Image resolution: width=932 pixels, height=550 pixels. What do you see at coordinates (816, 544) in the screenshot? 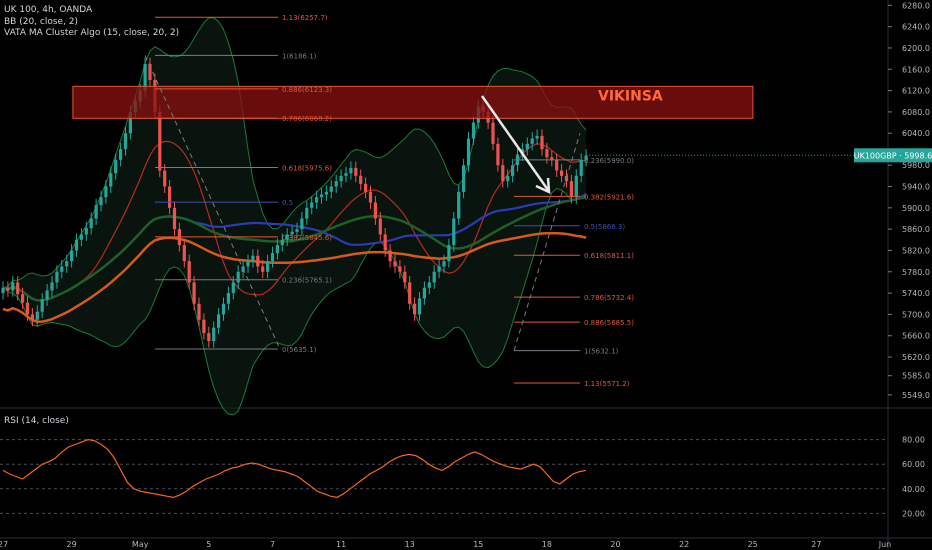
I see `time-tick-label: 27` at bounding box center [816, 544].